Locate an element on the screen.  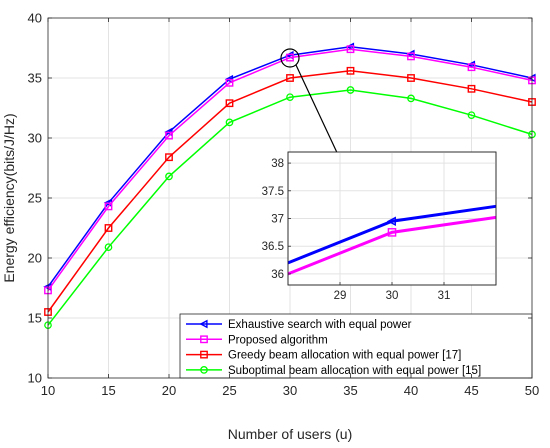
zoom-circle is located at coordinates (290, 58).